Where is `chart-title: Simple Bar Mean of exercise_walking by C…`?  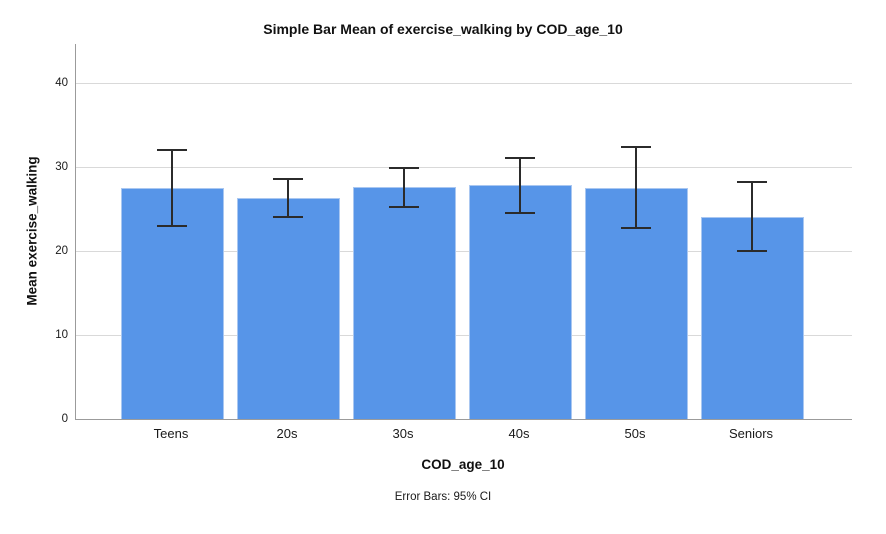 chart-title: Simple Bar Mean of exercise_walking by C… is located at coordinates (443, 29).